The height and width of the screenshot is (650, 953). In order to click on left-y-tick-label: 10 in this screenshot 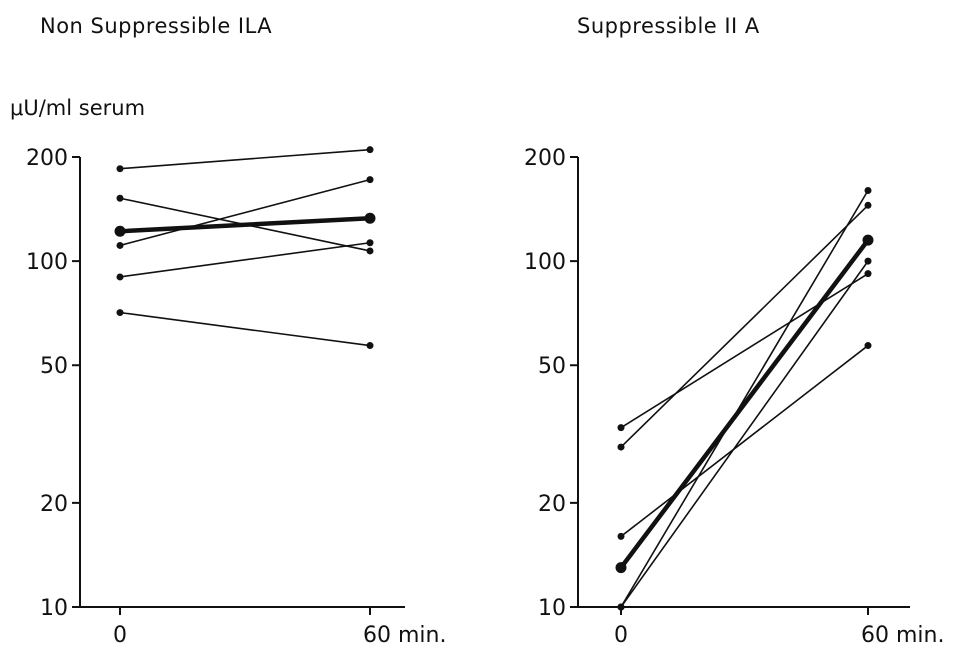, I will do `click(54, 608)`.